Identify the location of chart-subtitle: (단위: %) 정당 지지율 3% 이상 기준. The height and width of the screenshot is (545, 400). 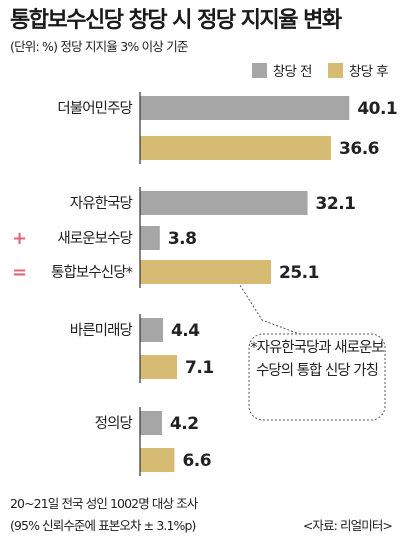
(99, 46).